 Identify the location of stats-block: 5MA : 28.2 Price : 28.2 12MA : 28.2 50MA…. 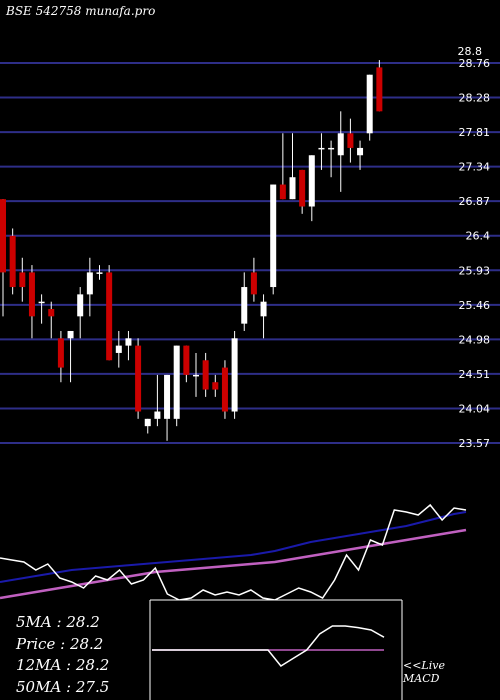
(62, 655).